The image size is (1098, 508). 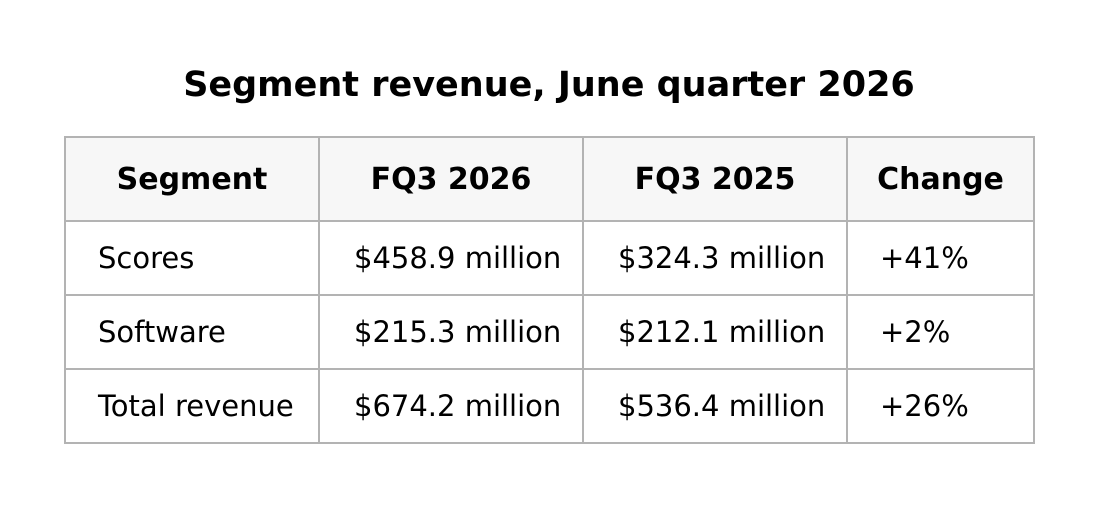 What do you see at coordinates (549, 85) in the screenshot?
I see `page-title: Segment revenue, June quarter 2026` at bounding box center [549, 85].